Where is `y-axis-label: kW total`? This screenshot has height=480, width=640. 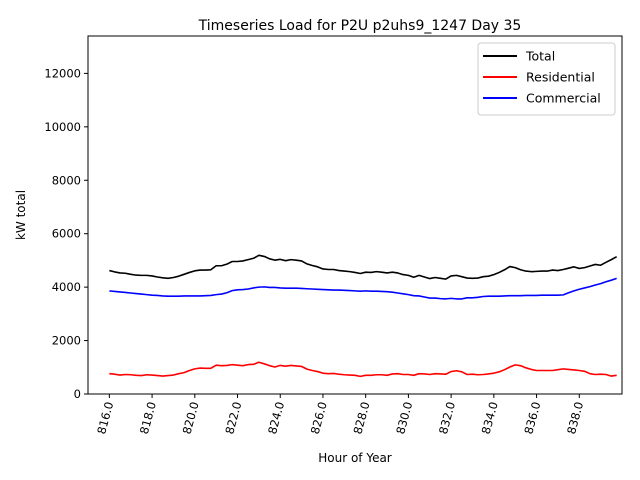
y-axis-label: kW total is located at coordinates (21, 215).